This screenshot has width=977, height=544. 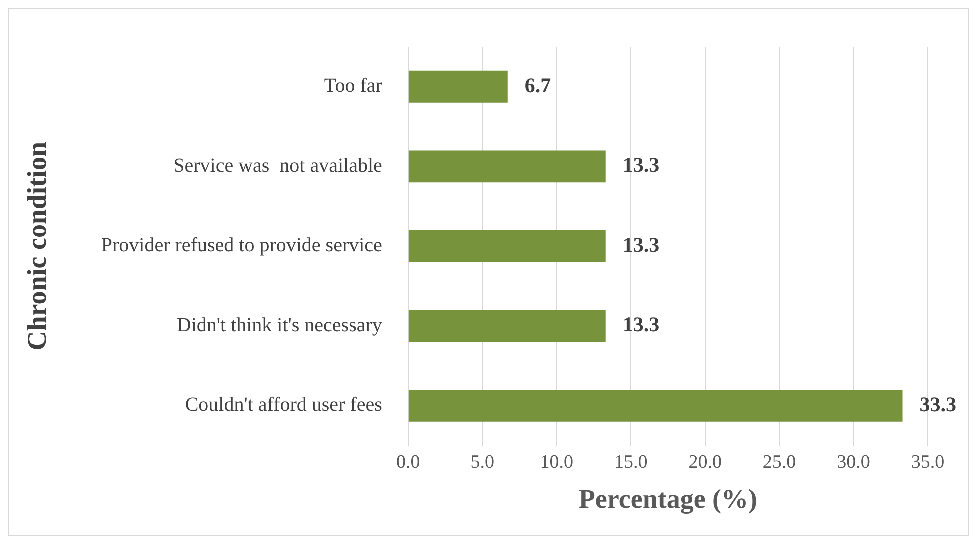 I want to click on x-tick-label: 35.0, so click(x=928, y=463).